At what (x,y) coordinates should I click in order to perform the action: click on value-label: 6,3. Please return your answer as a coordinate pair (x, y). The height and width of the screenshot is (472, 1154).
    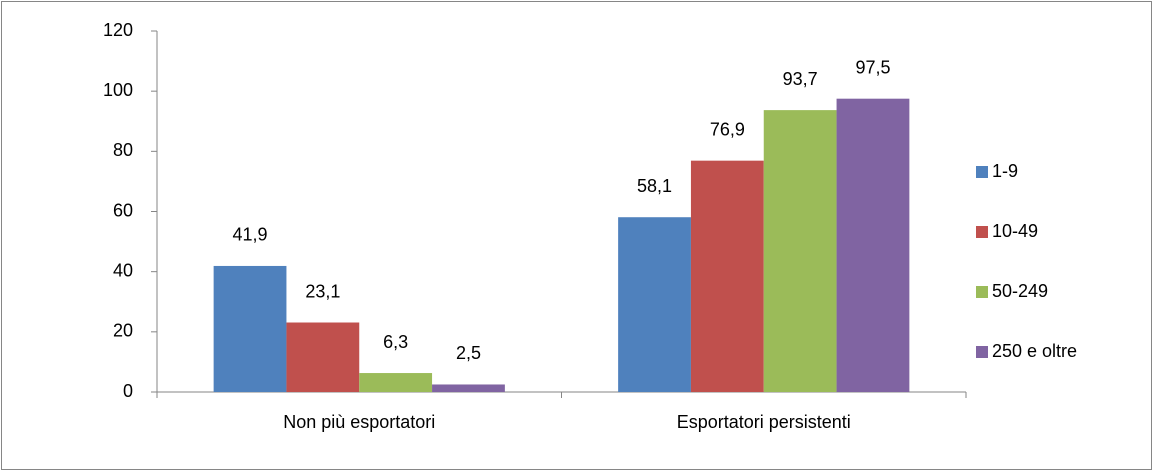
    Looking at the image, I should click on (395, 342).